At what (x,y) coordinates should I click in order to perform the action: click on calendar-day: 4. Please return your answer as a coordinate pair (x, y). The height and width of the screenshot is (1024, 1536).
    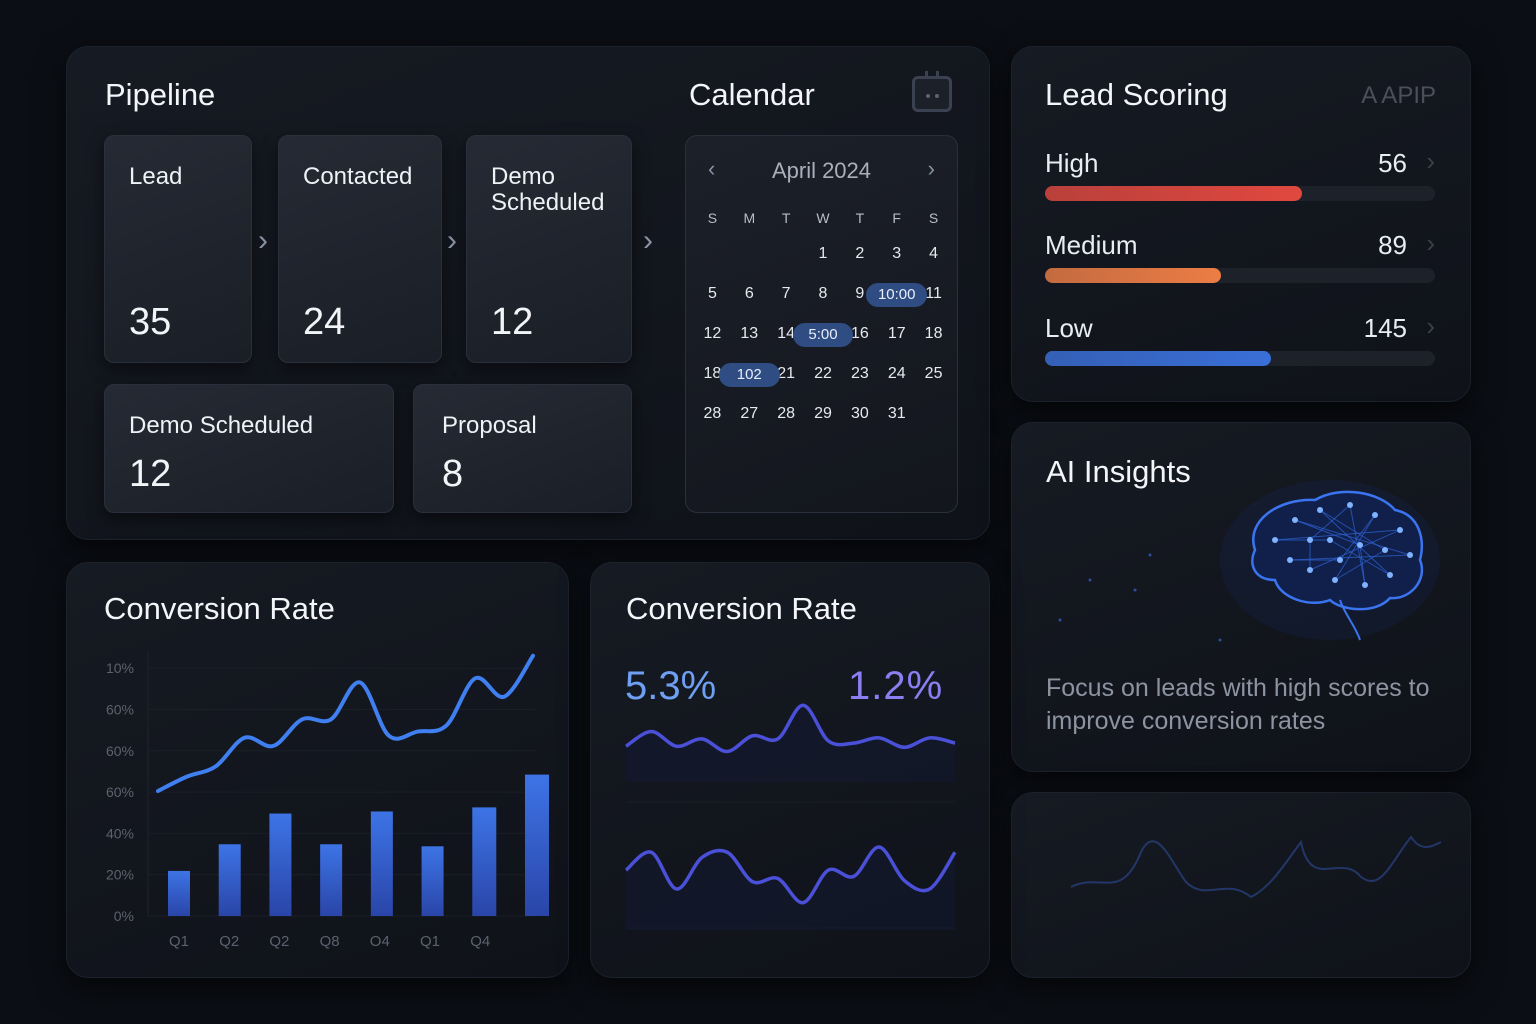
    Looking at the image, I should click on (934, 253).